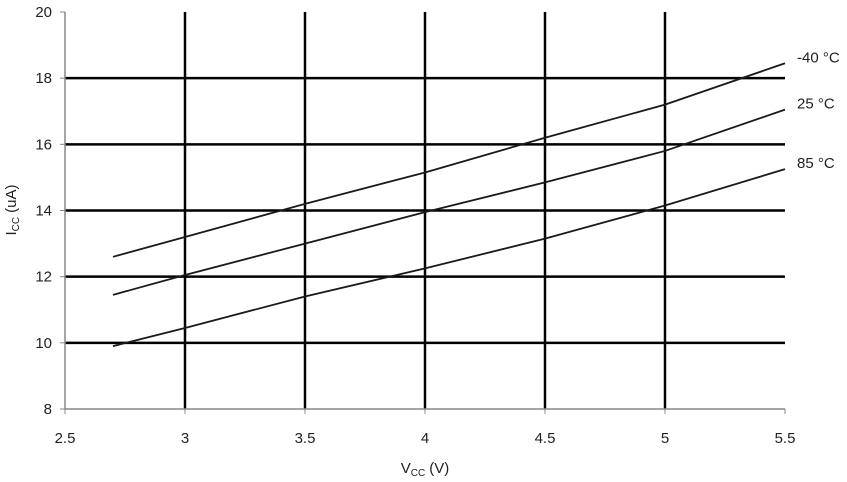 This screenshot has width=847, height=482. Describe the element at coordinates (439, 468) in the screenshot. I see `x-label-unit: (V)` at that location.